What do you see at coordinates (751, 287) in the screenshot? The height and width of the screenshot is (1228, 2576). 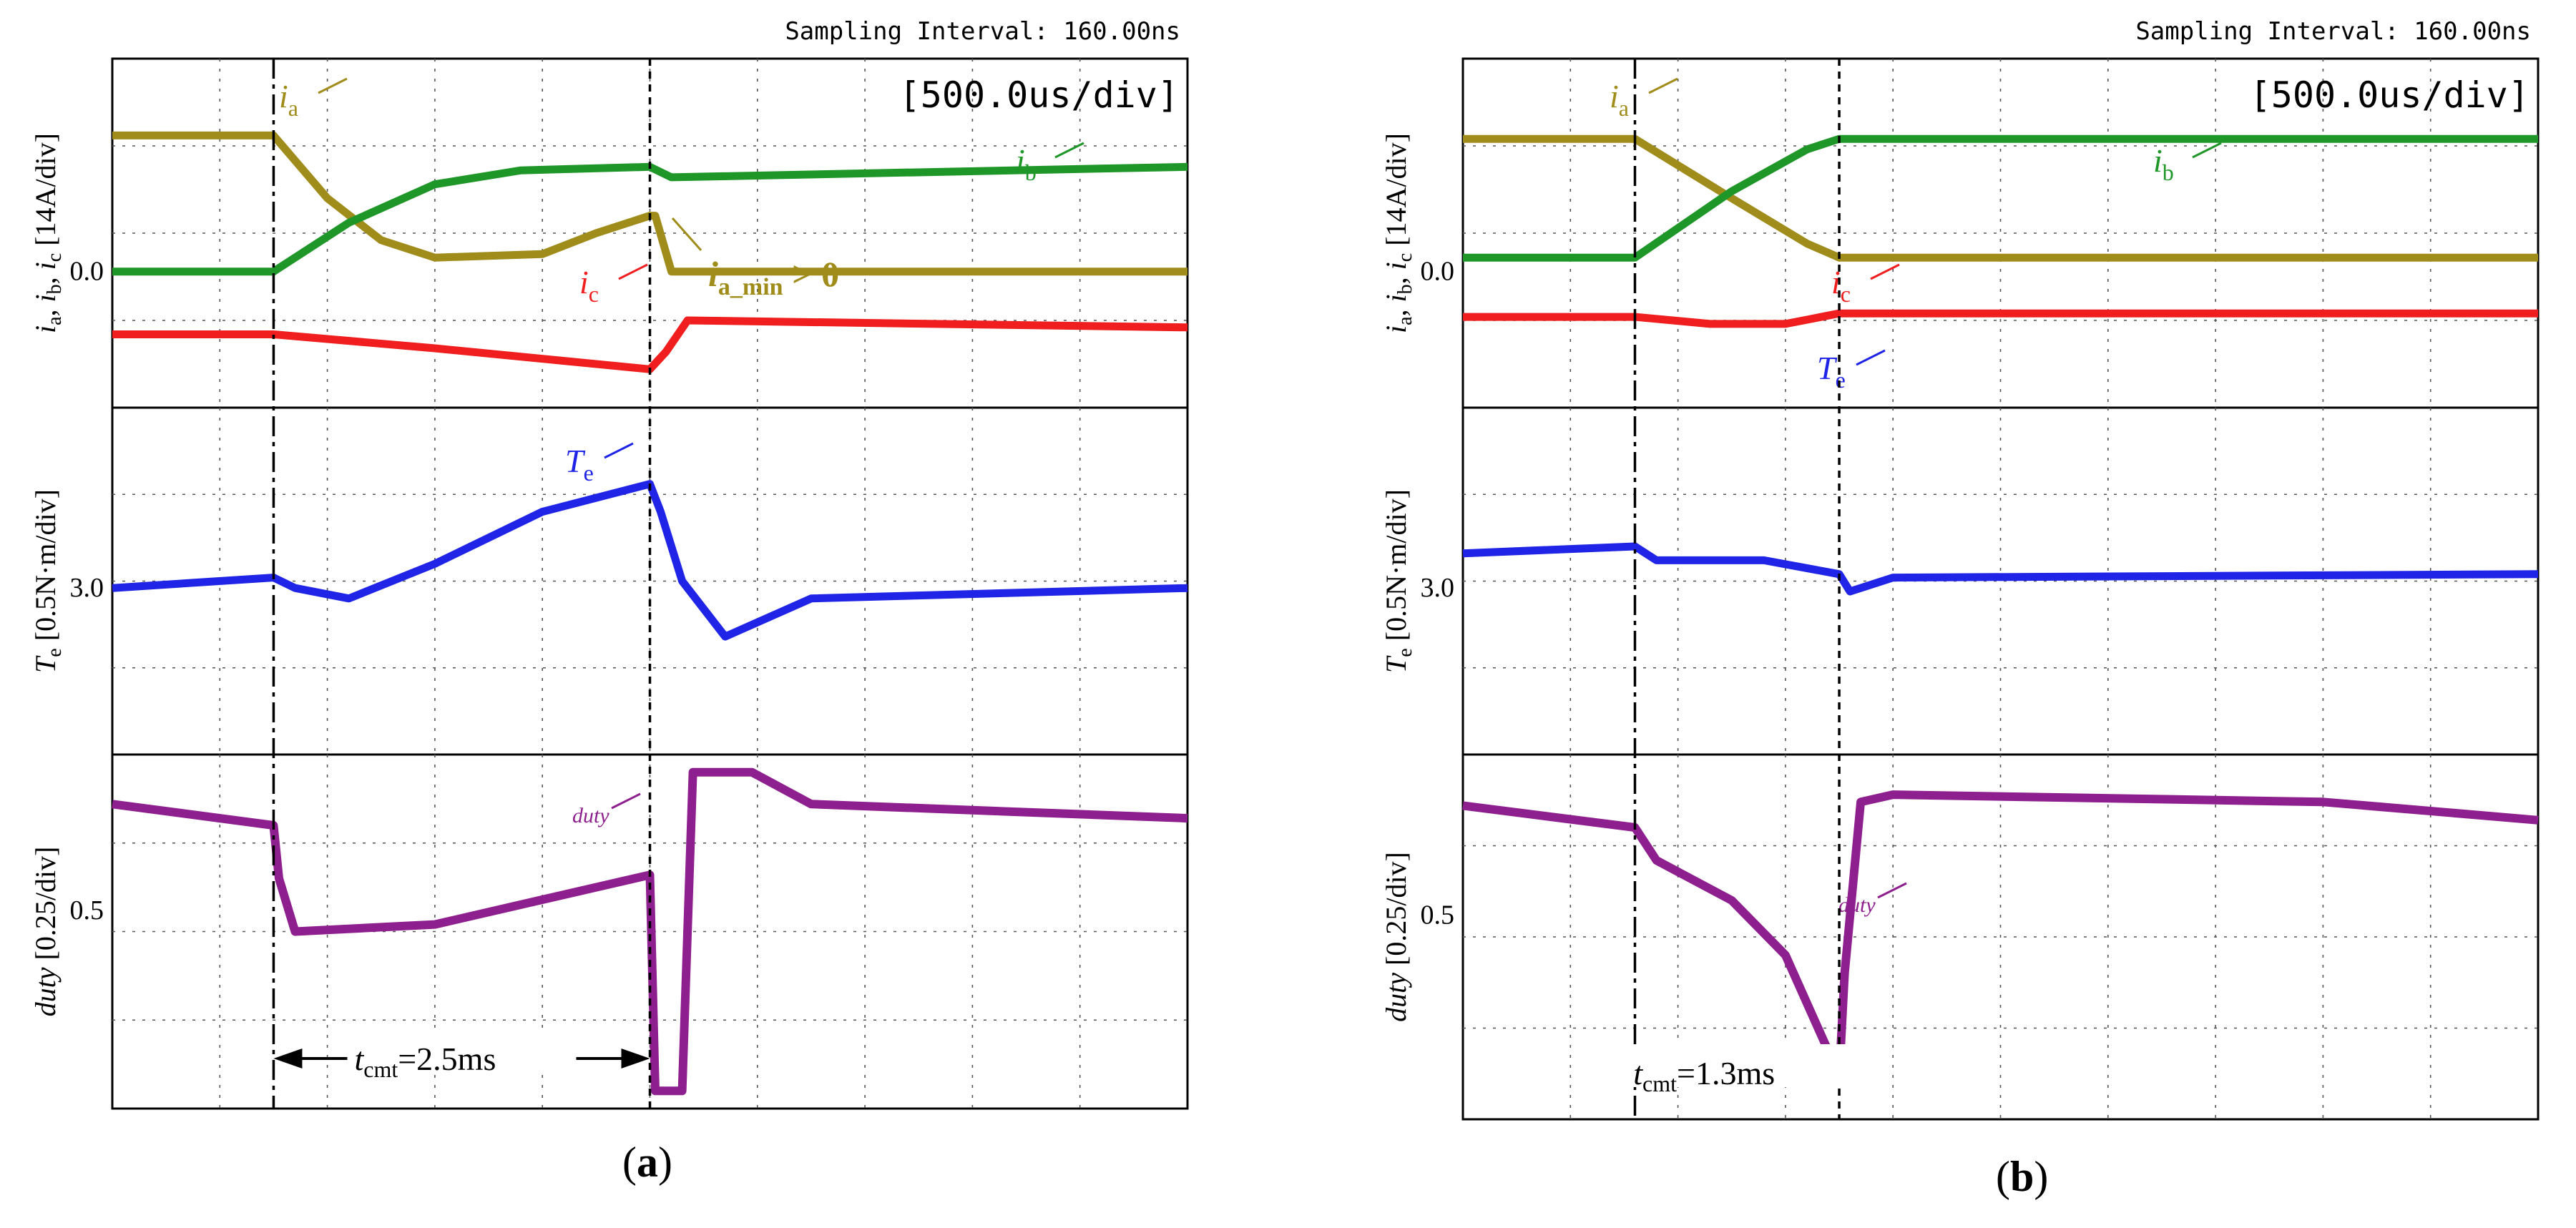 I see `annotation-sub: a_min` at bounding box center [751, 287].